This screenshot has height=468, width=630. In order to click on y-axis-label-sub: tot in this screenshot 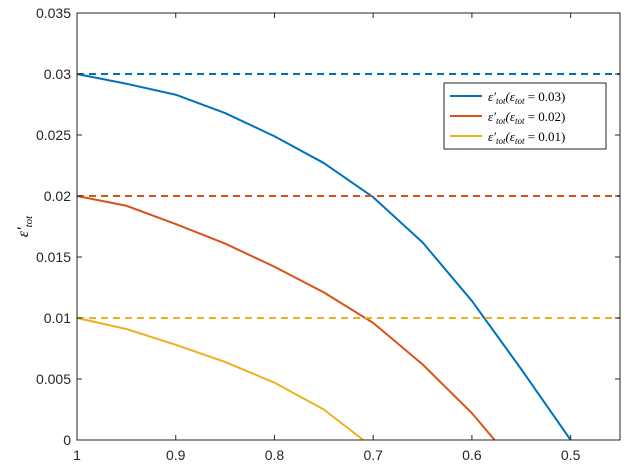, I will do `click(29, 221)`.